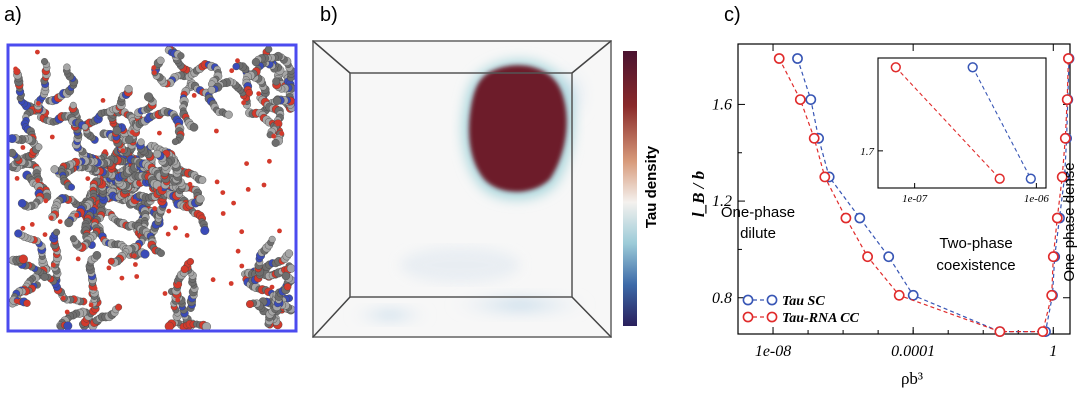  What do you see at coordinates (773, 351) in the screenshot?
I see `x-tick-label: 1e-08` at bounding box center [773, 351].